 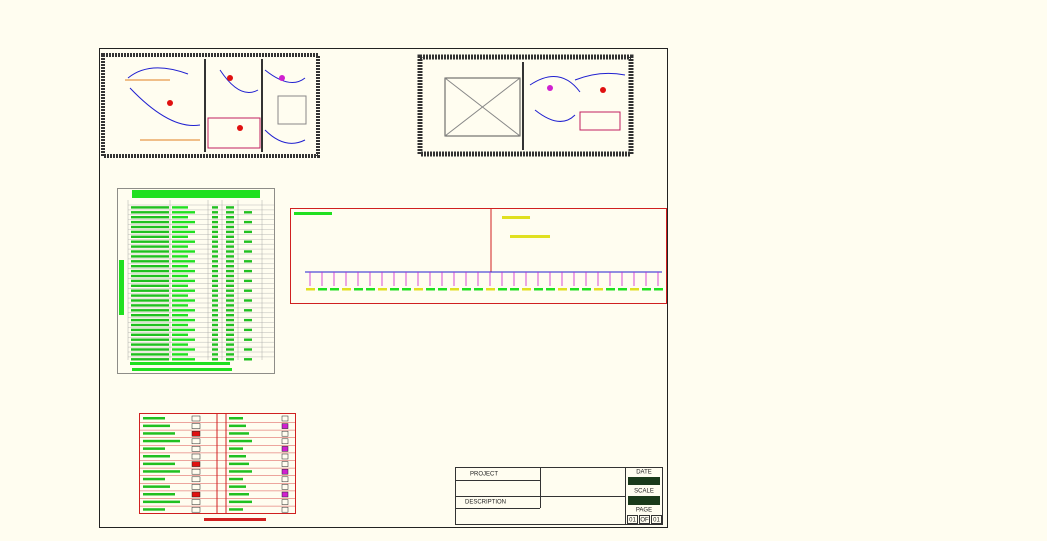 I want to click on page-of: OF, so click(x=644, y=521).